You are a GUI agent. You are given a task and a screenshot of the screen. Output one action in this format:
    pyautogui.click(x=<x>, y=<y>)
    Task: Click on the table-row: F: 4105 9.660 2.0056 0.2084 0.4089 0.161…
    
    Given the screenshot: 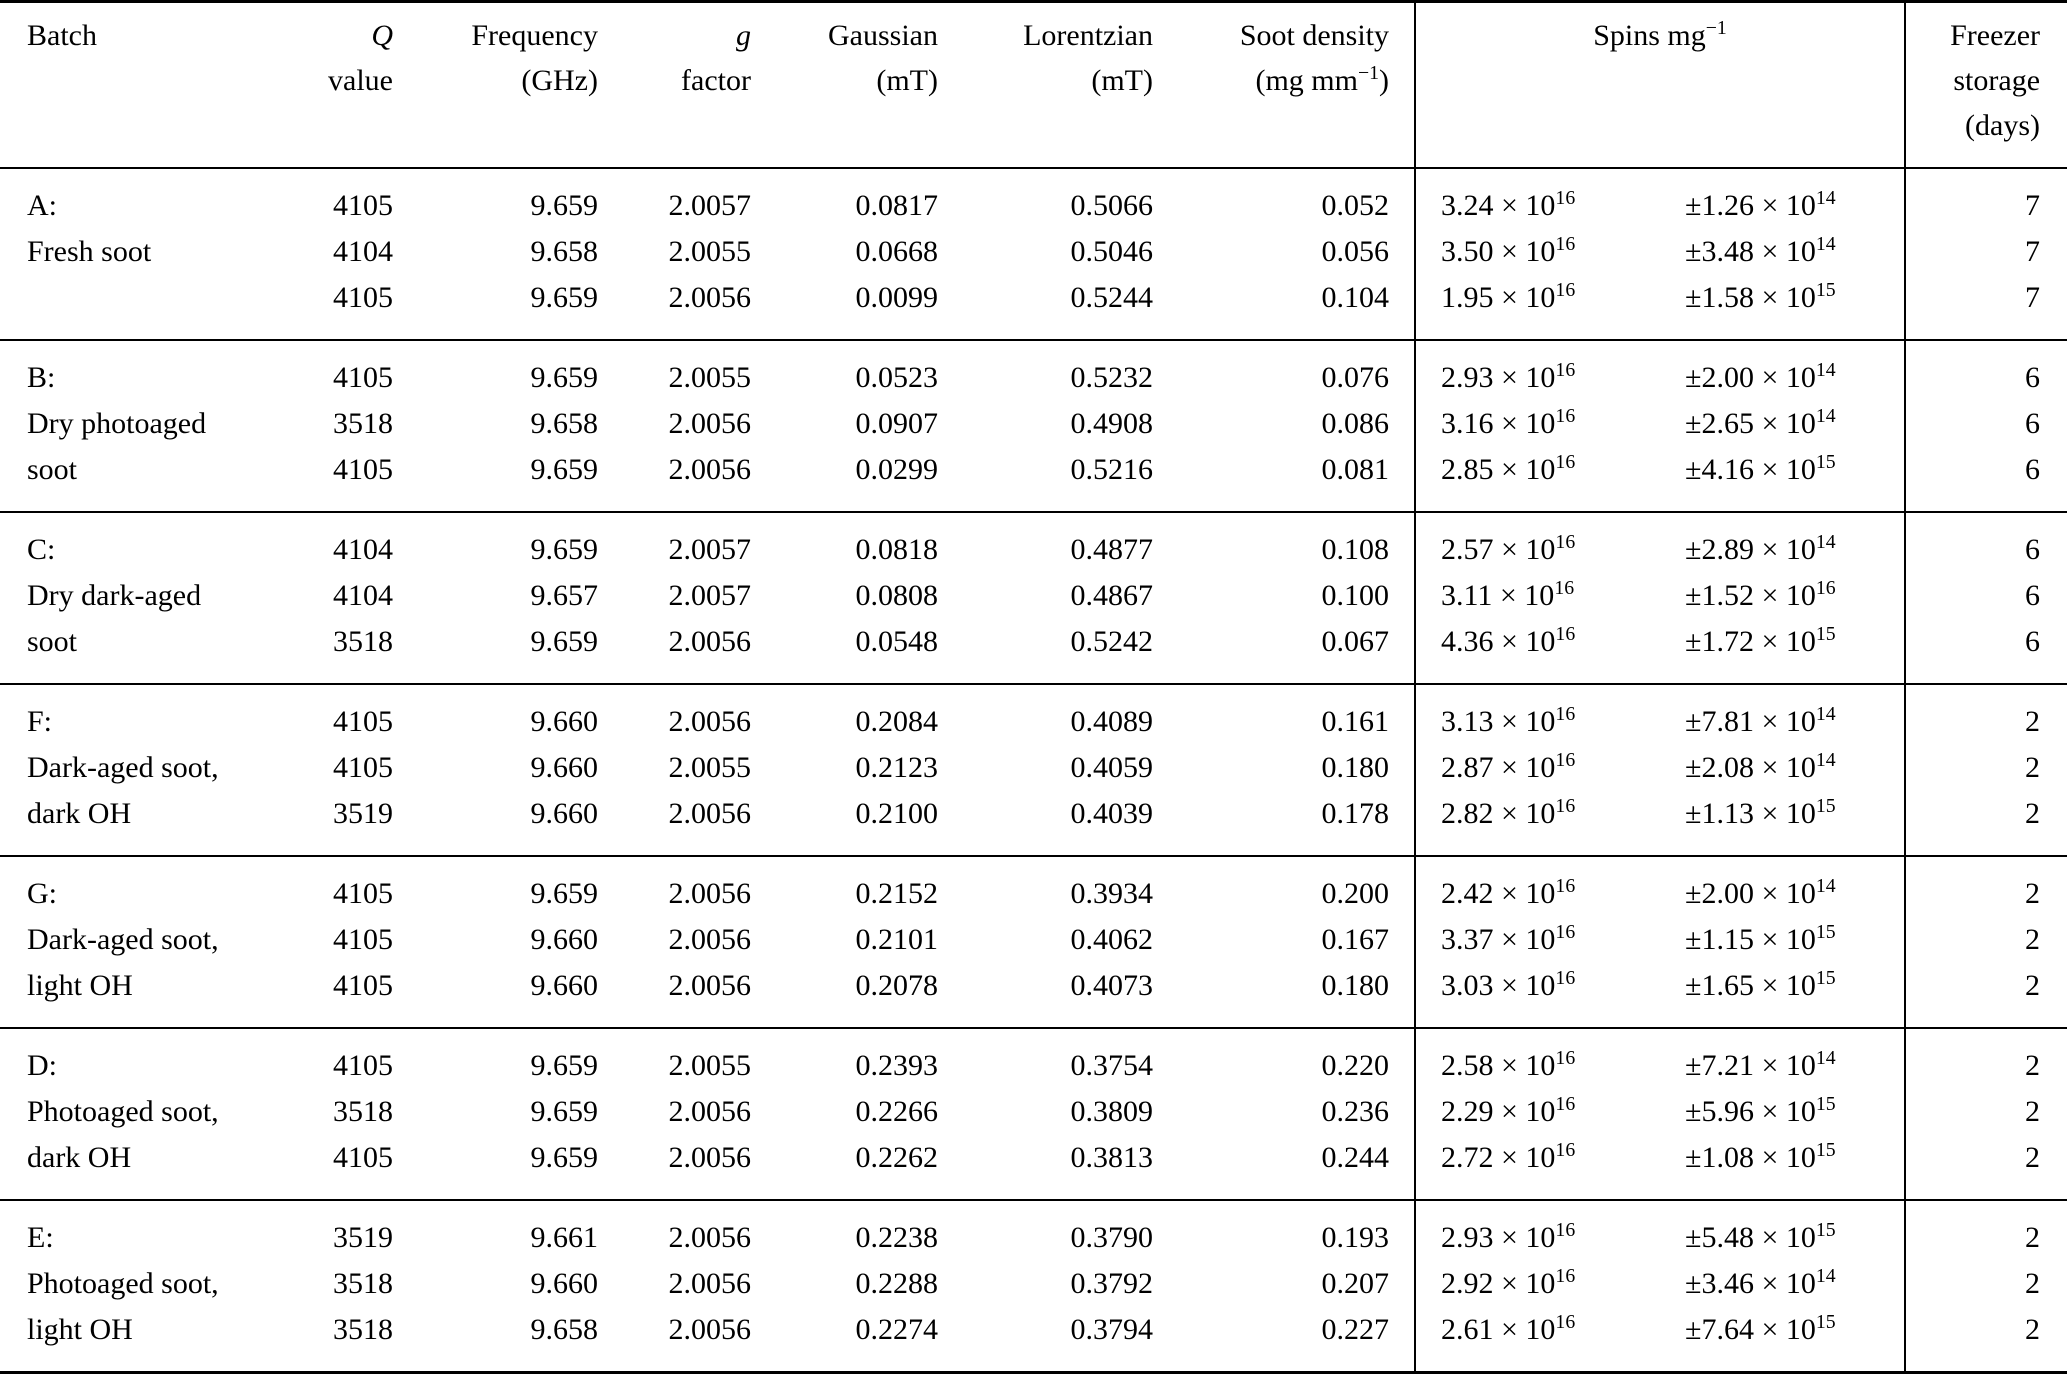 What is the action you would take?
    pyautogui.click(x=1033, y=714)
    